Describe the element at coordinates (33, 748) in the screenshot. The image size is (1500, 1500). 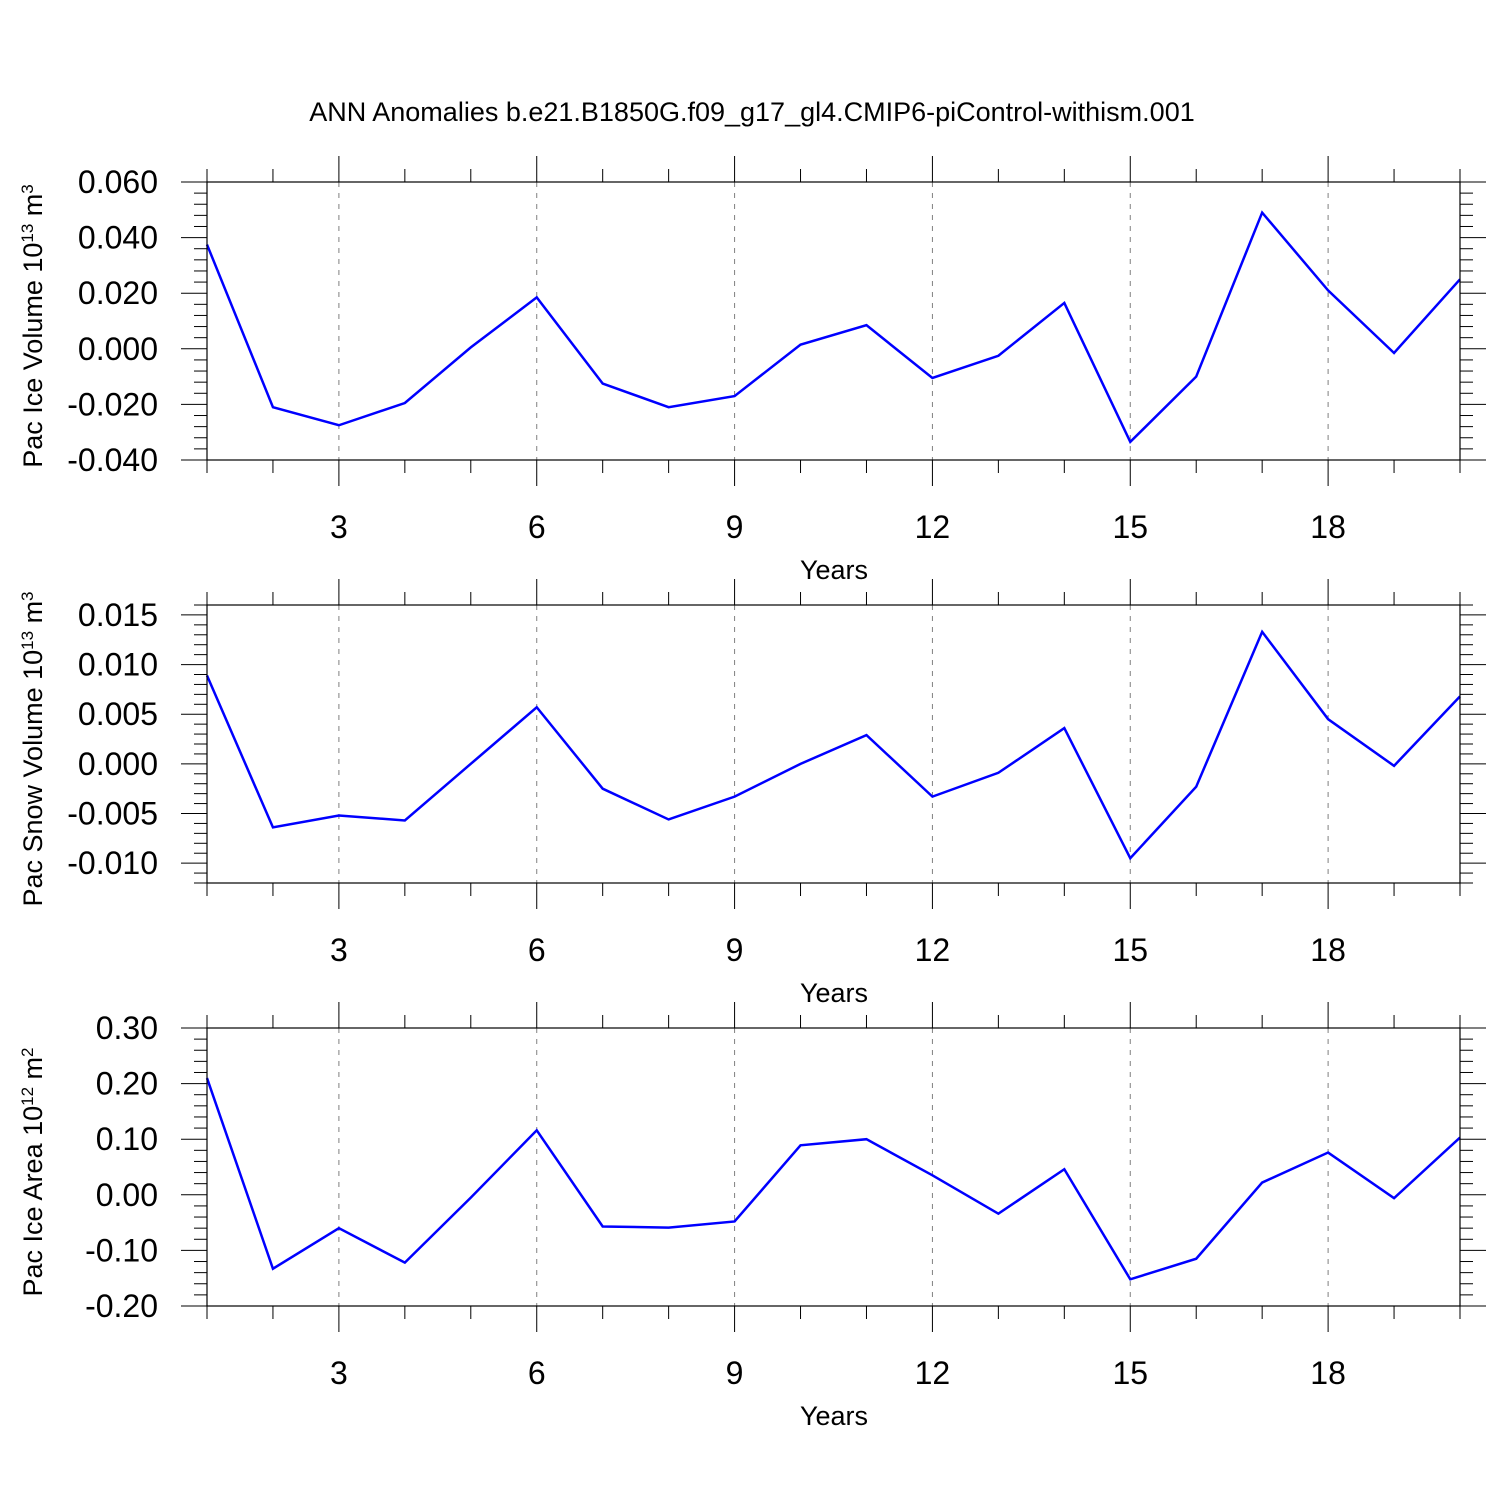
I see `y-axis-title: Pac Snow Volume 1013 m3` at that location.